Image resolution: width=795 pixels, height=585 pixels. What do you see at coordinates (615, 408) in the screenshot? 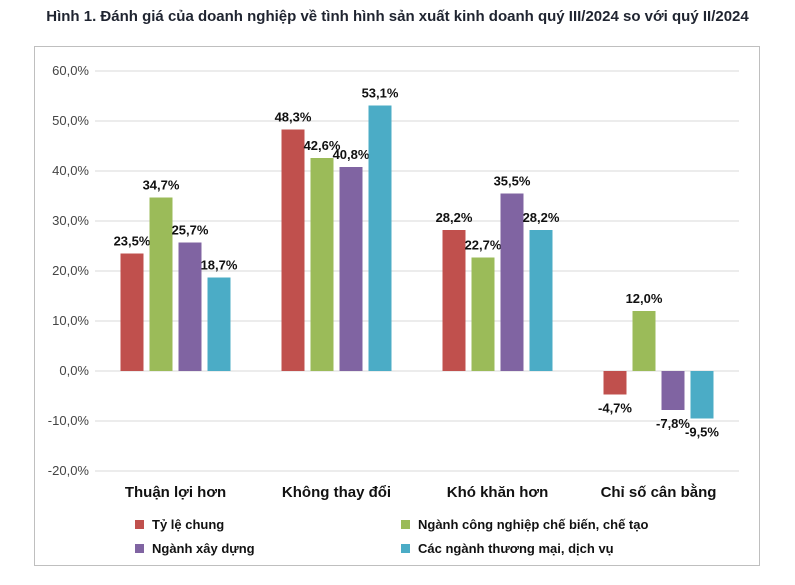
I see `data-label: -4,7%` at bounding box center [615, 408].